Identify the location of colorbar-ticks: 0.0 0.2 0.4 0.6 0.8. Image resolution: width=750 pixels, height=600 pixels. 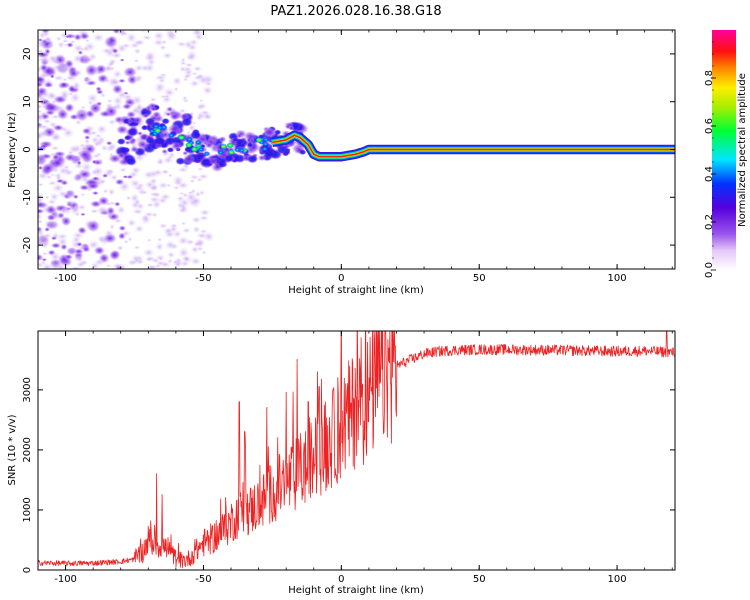
(710, 159).